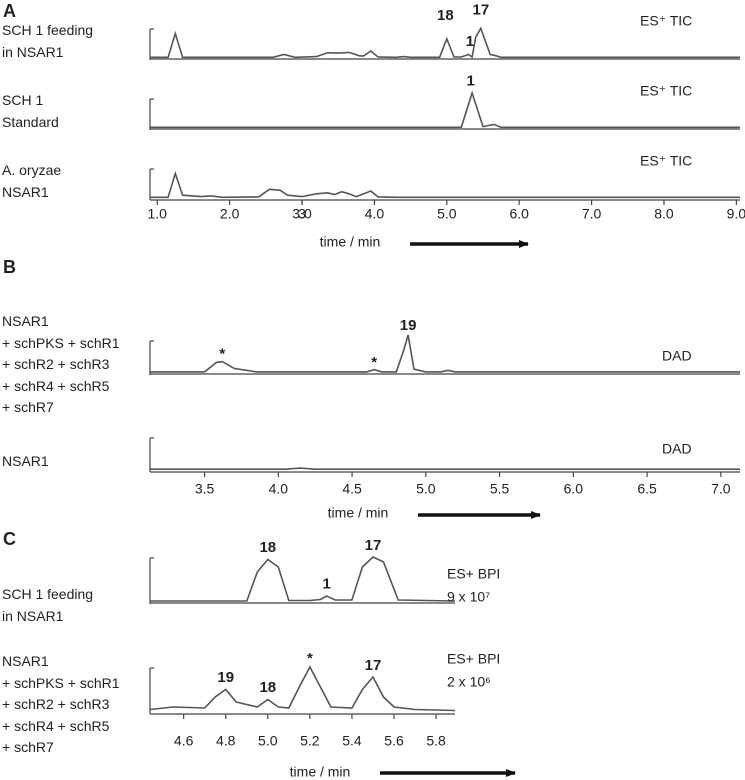  Describe the element at coordinates (436, 741) in the screenshot. I see `x-tick-label: 5.8` at that location.